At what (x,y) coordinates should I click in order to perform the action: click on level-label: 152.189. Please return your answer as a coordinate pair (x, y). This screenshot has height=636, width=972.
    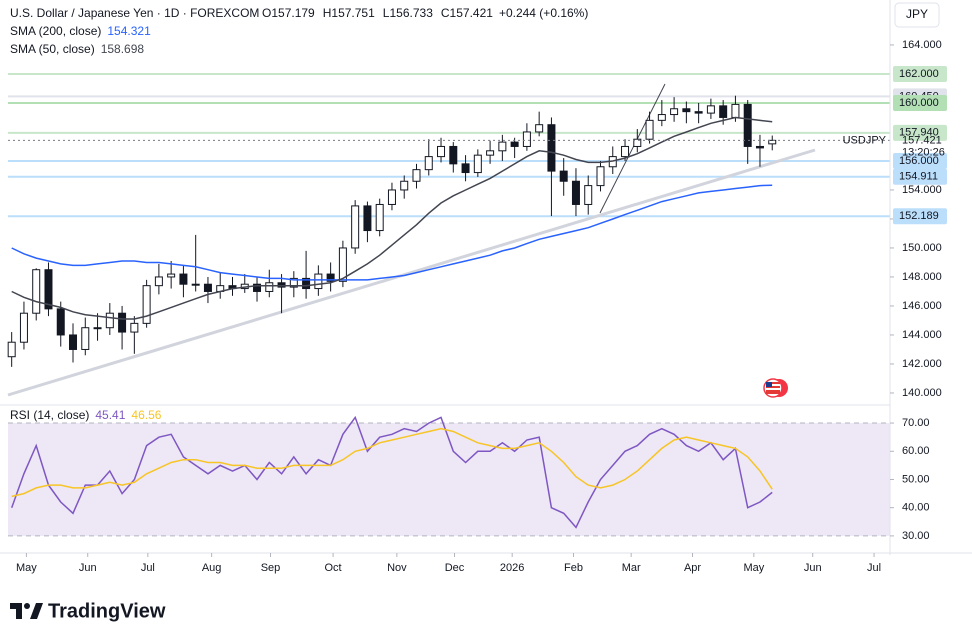
    Looking at the image, I should click on (919, 216).